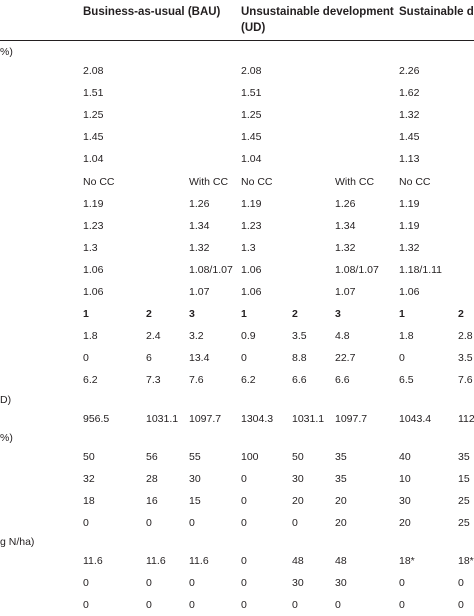 Image resolution: width=474 pixels, height=616 pixels. I want to click on table-row: 1.19 1.26 1.19 1.26 1.19, so click(237, 204).